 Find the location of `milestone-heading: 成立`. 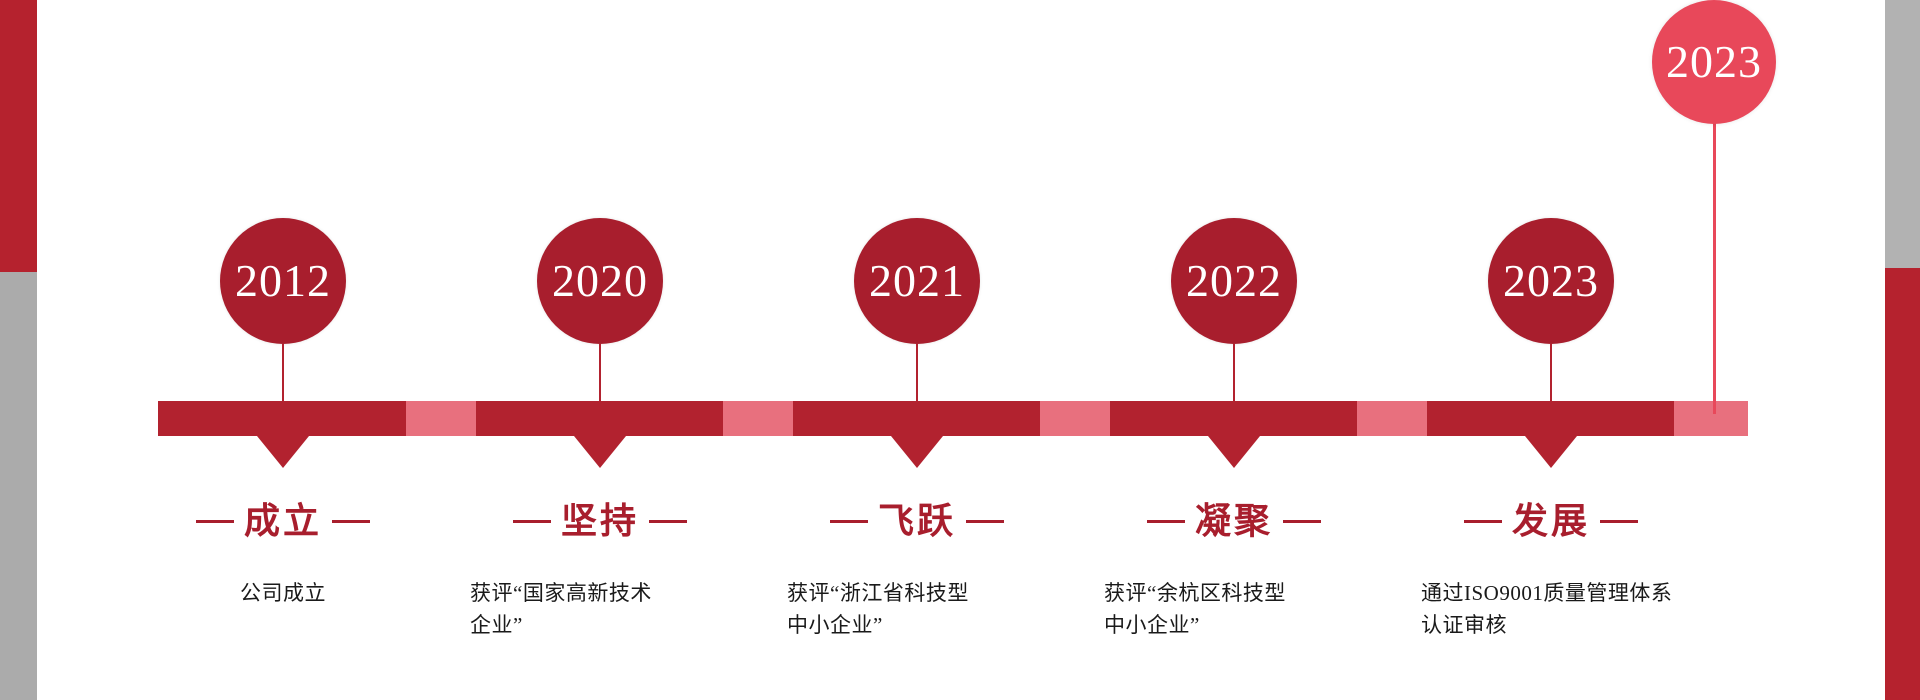

milestone-heading: 成立 is located at coordinates (283, 518).